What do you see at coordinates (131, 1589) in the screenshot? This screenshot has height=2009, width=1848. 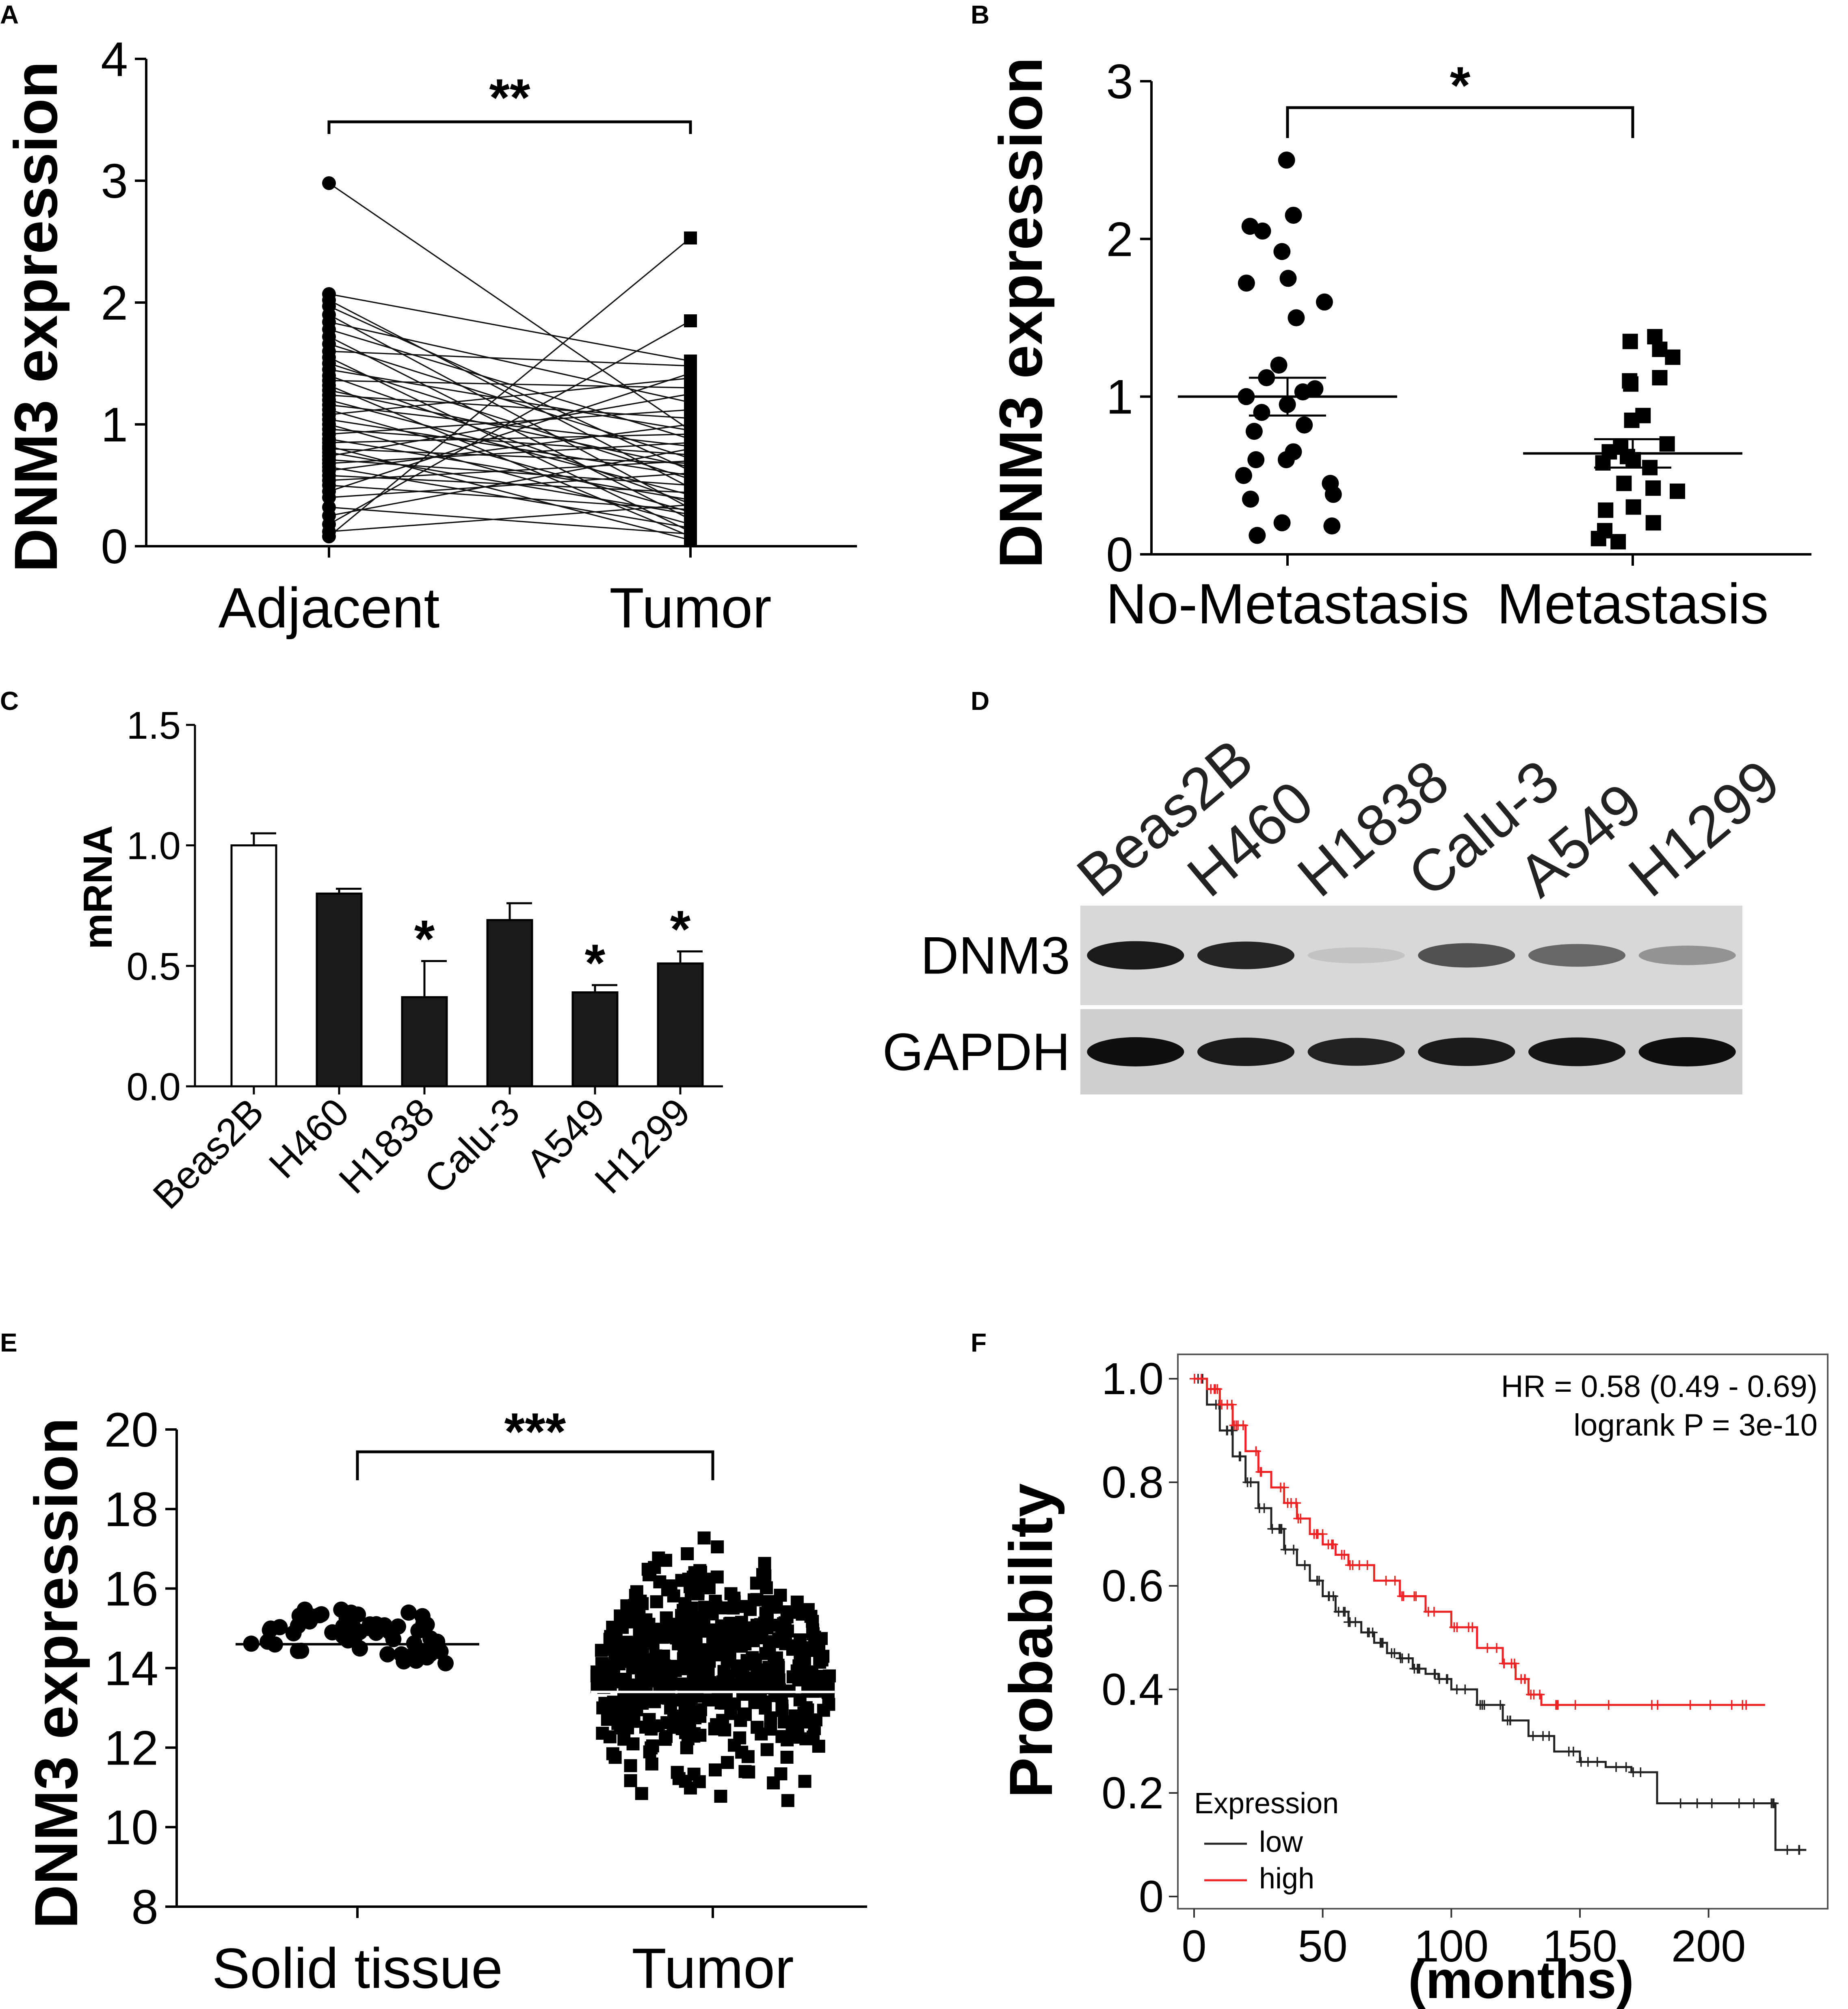 I see `panel-e-ytick-label: 16` at bounding box center [131, 1589].